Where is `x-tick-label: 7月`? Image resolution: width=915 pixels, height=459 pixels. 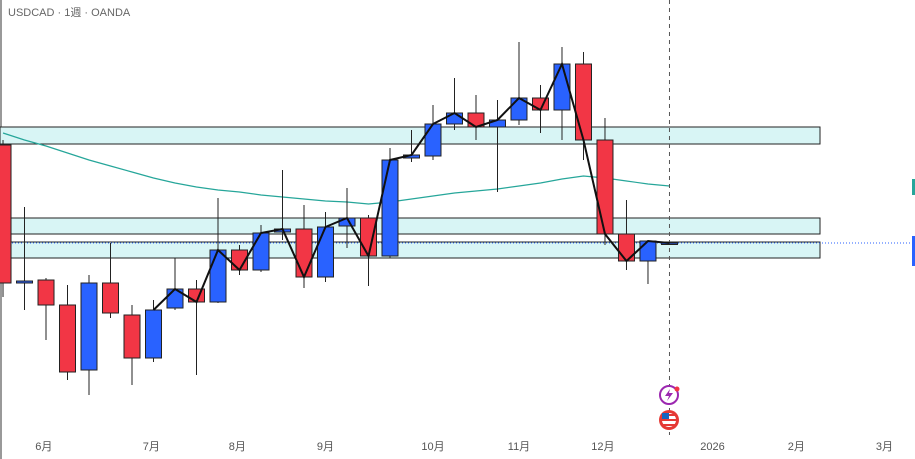
x-tick-label: 7月 is located at coordinates (151, 447).